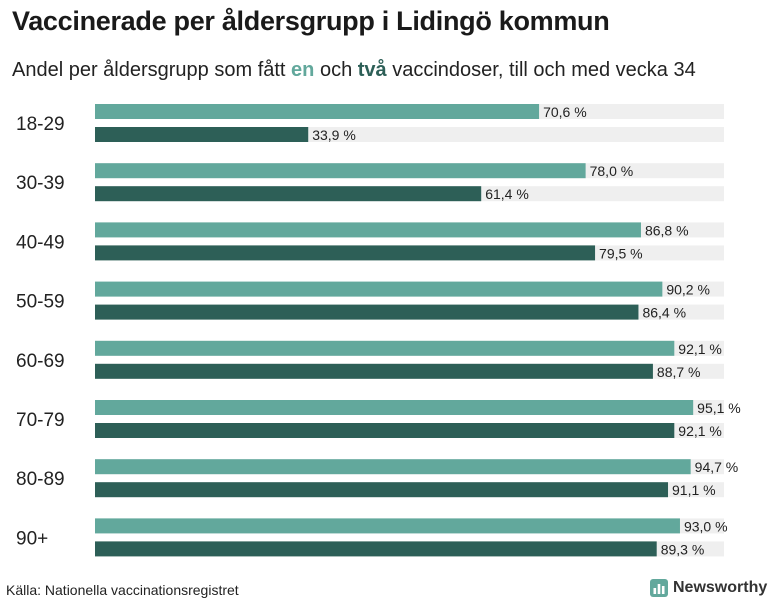 The image size is (768, 601). Describe the element at coordinates (683, 549) in the screenshot. I see `value-label-90+-two-doses: 89,3 %` at that location.